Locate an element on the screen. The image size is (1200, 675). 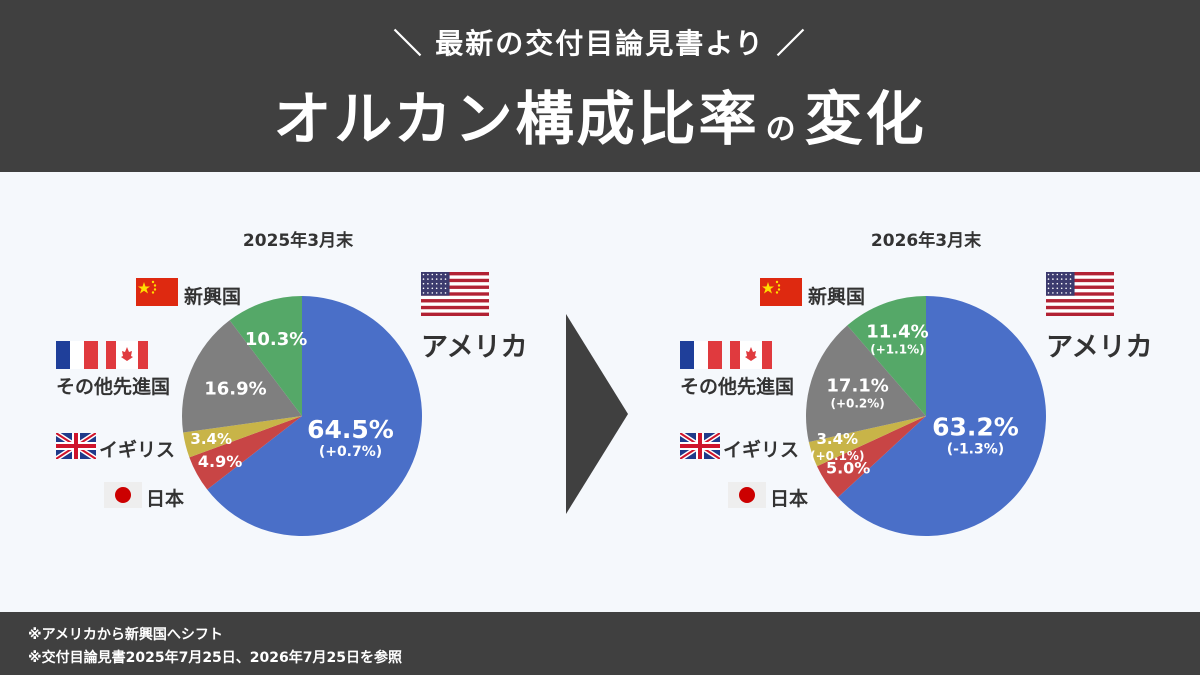
chart-title-2026: 2026年3月末 is located at coordinates (926, 241).